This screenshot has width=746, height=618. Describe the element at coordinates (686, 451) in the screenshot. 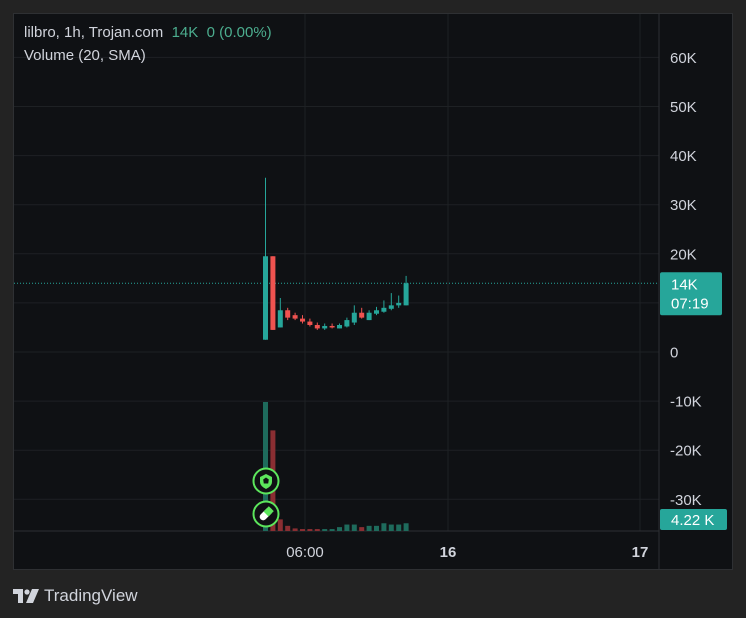

I see `price-tick-label: -20K` at that location.